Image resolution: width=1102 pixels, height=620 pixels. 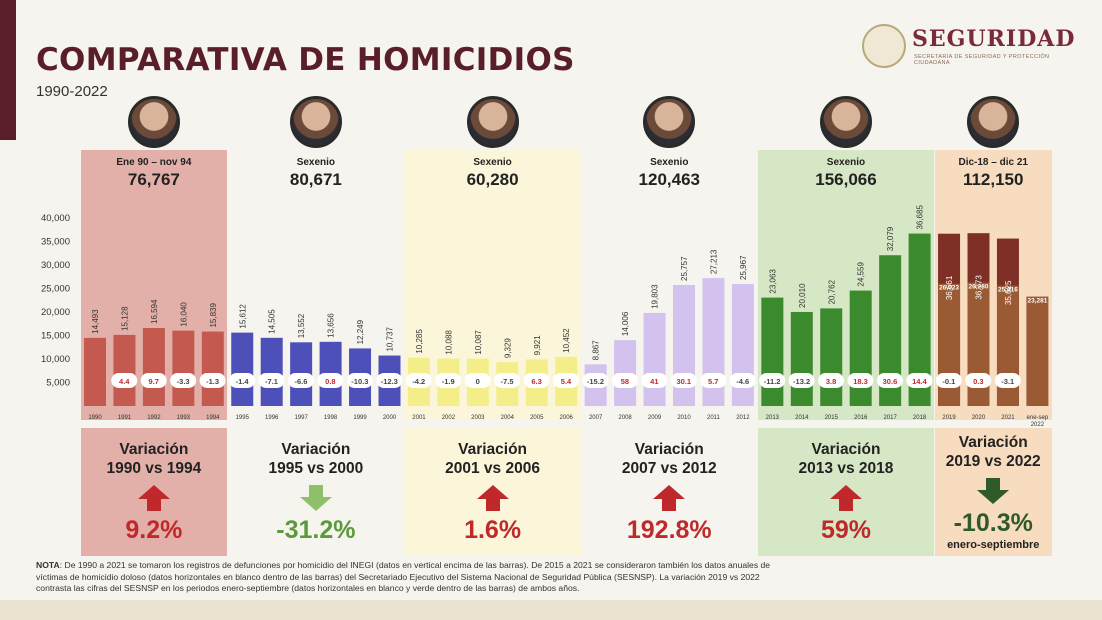 I want to click on y-tick-label: 30,000, so click(x=55, y=265).